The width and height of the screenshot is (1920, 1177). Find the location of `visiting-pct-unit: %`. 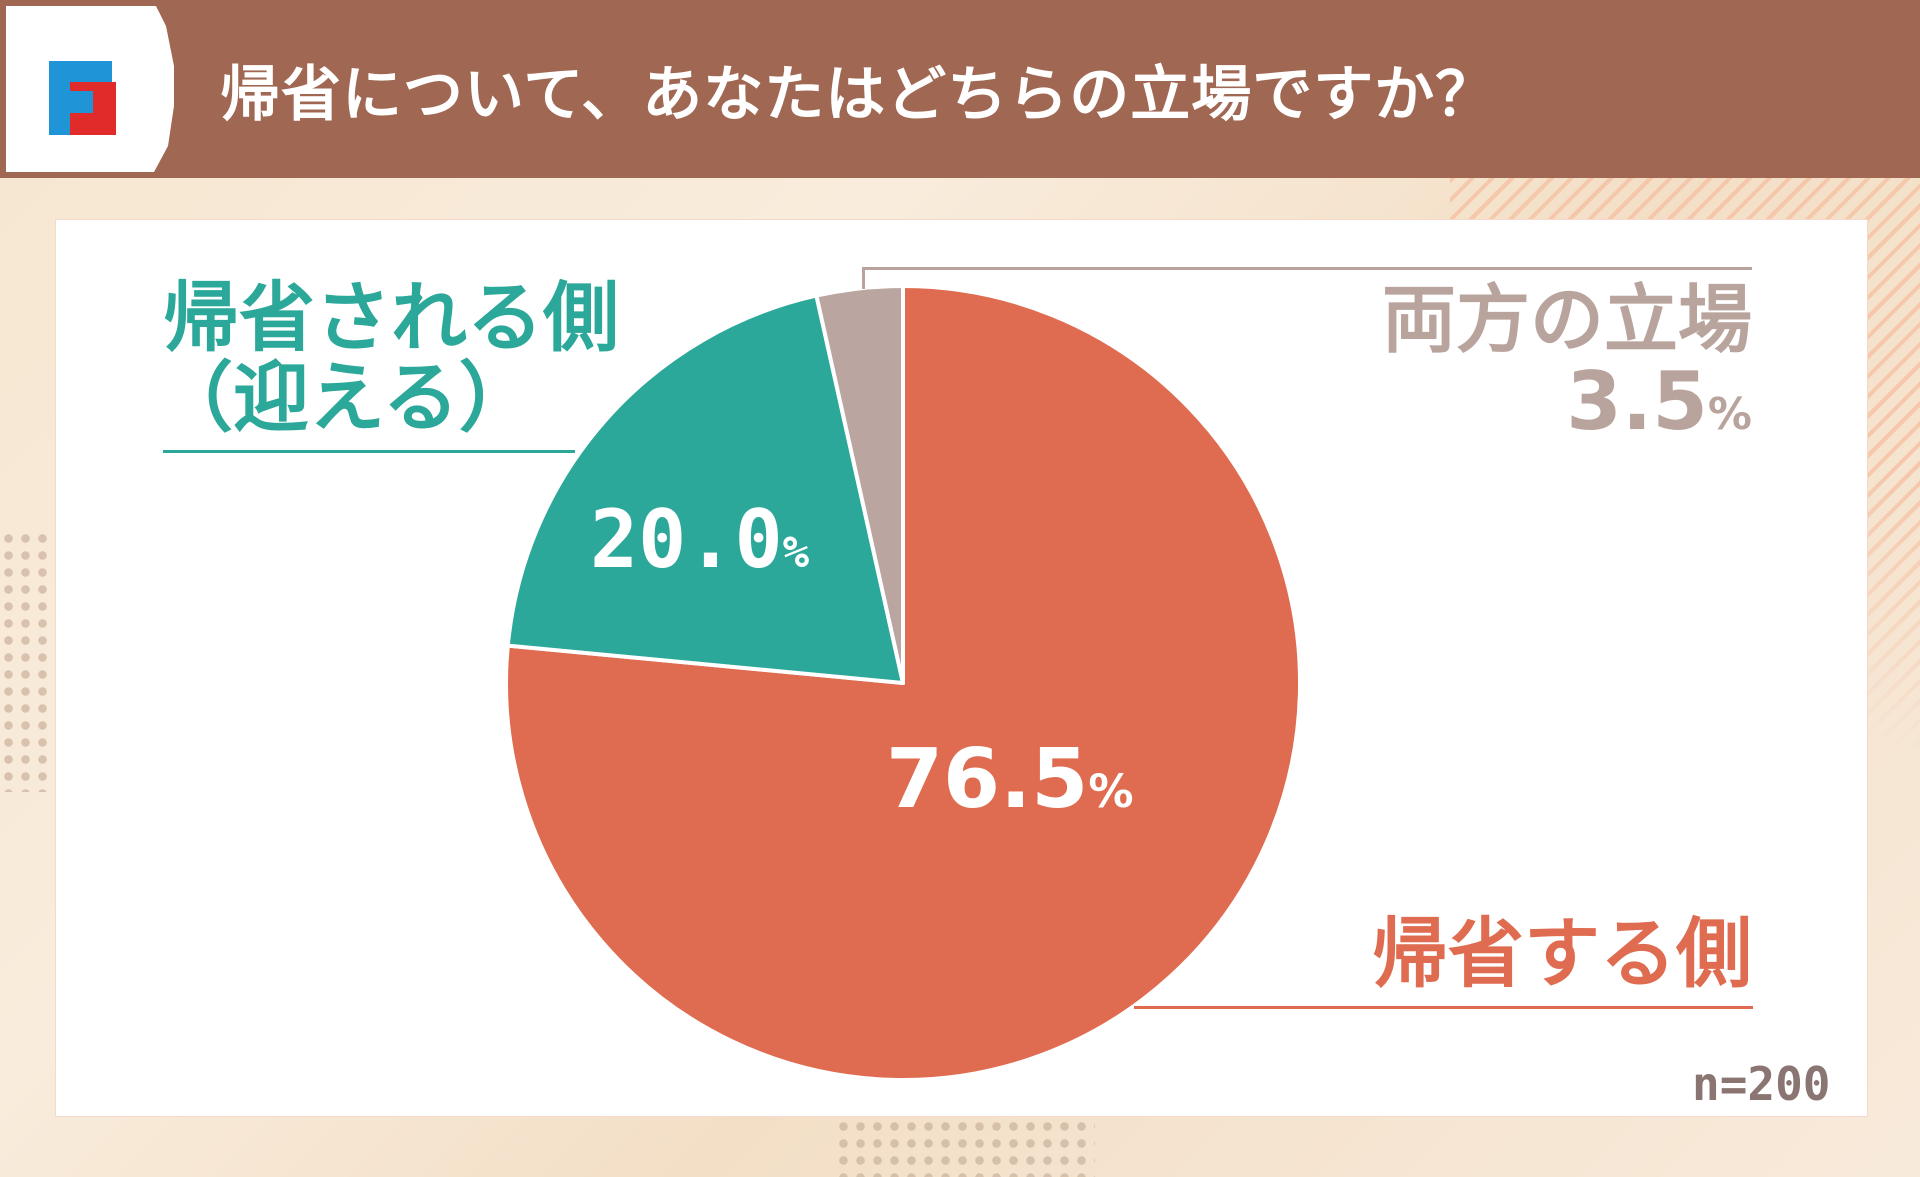

visiting-pct-unit: % is located at coordinates (1111, 791).